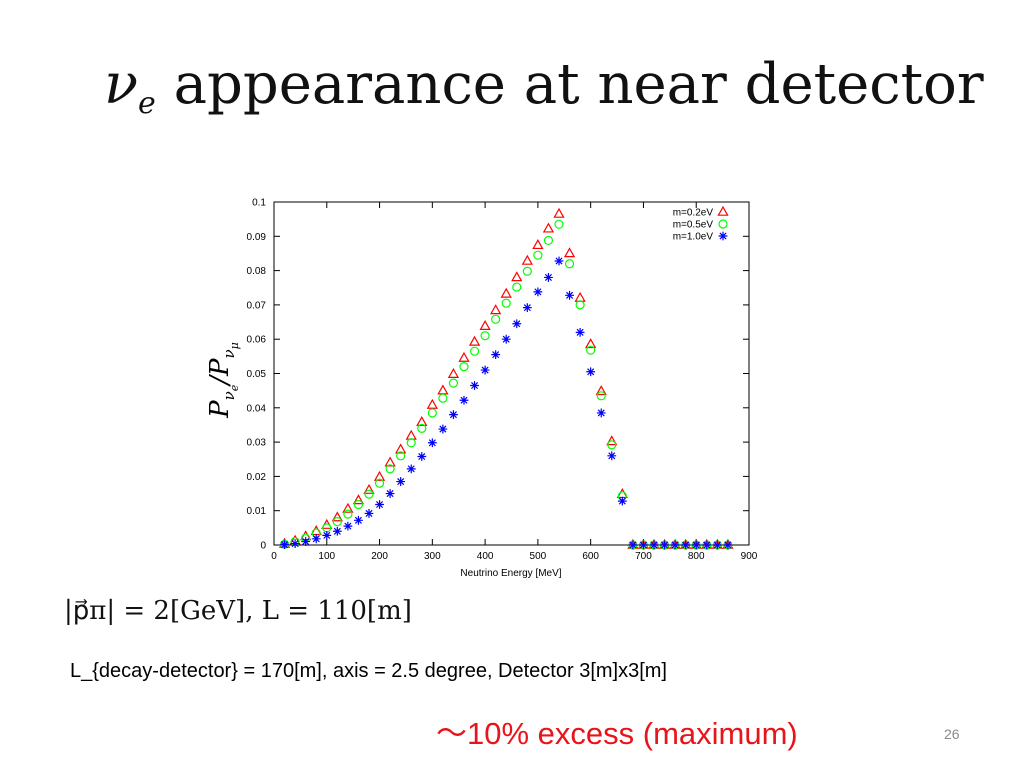 Image resolution: width=1024 pixels, height=768 pixels. What do you see at coordinates (569, 84) in the screenshot?
I see `title-text: appearance at near detector` at bounding box center [569, 84].